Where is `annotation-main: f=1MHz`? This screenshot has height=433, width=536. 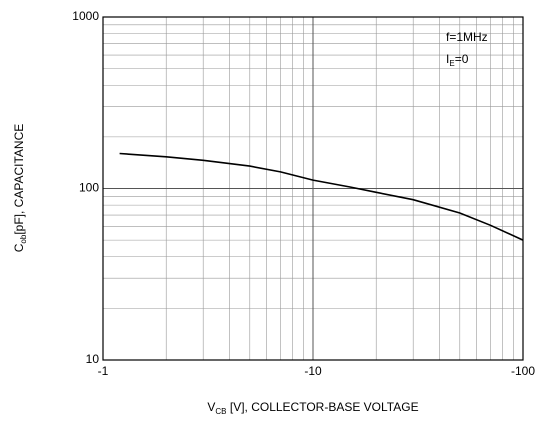
annotation-main: f=1MHz is located at coordinates (467, 37).